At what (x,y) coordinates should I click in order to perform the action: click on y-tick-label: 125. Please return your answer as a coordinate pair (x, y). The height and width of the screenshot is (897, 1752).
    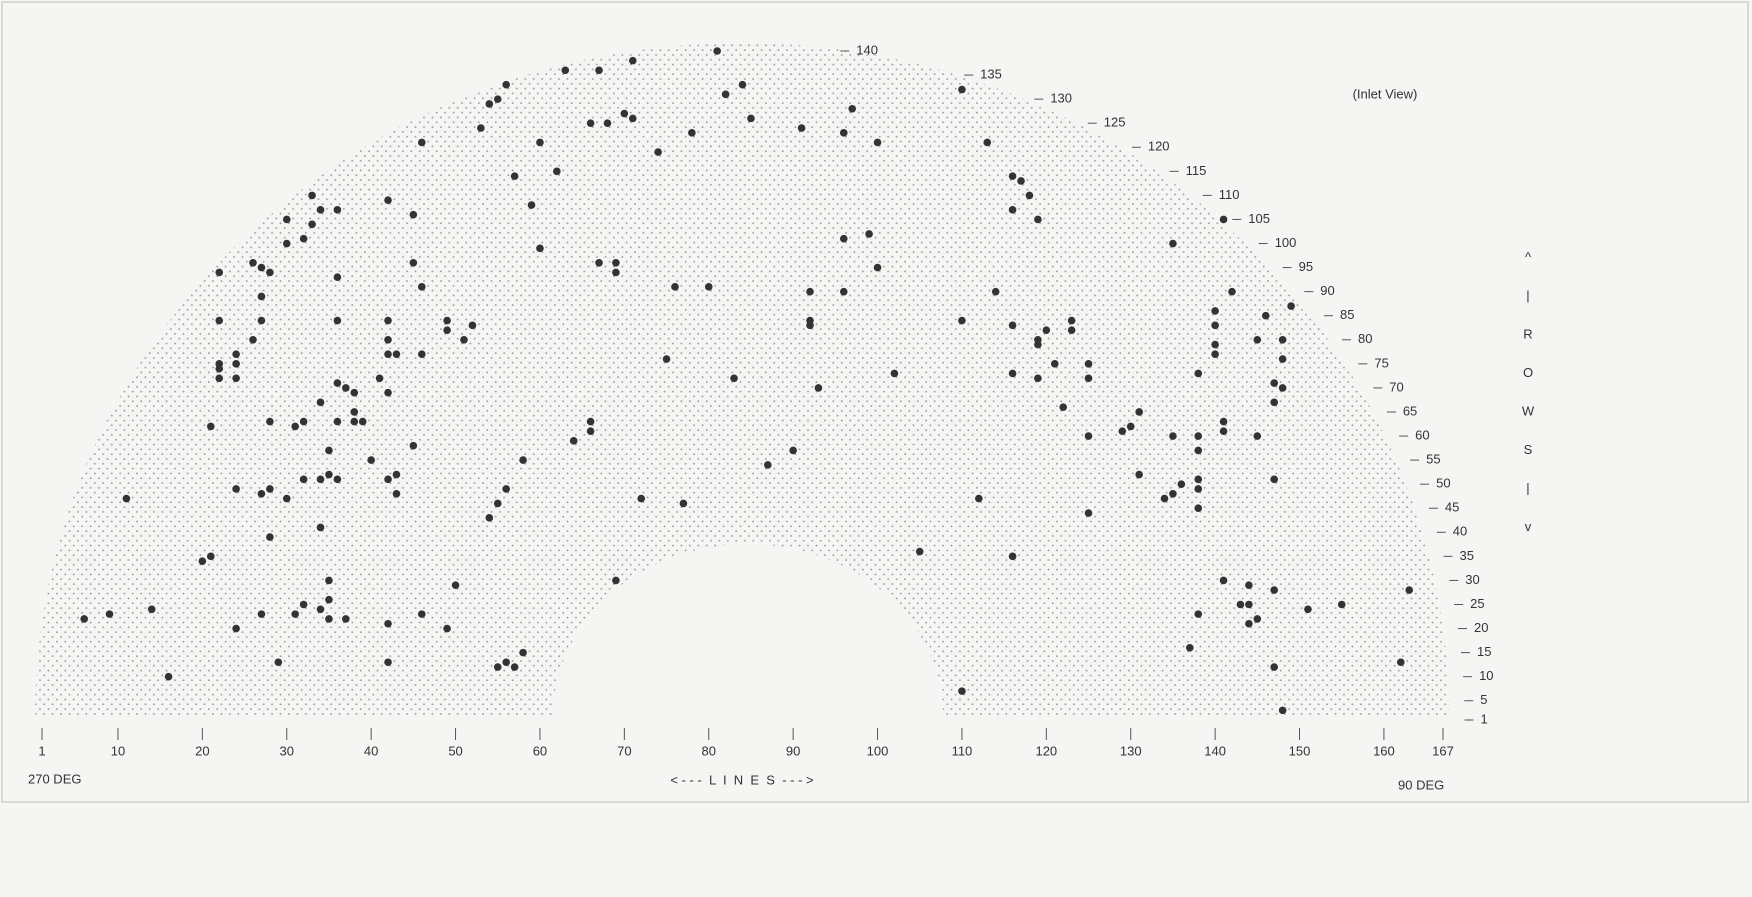
    Looking at the image, I should click on (1115, 122).